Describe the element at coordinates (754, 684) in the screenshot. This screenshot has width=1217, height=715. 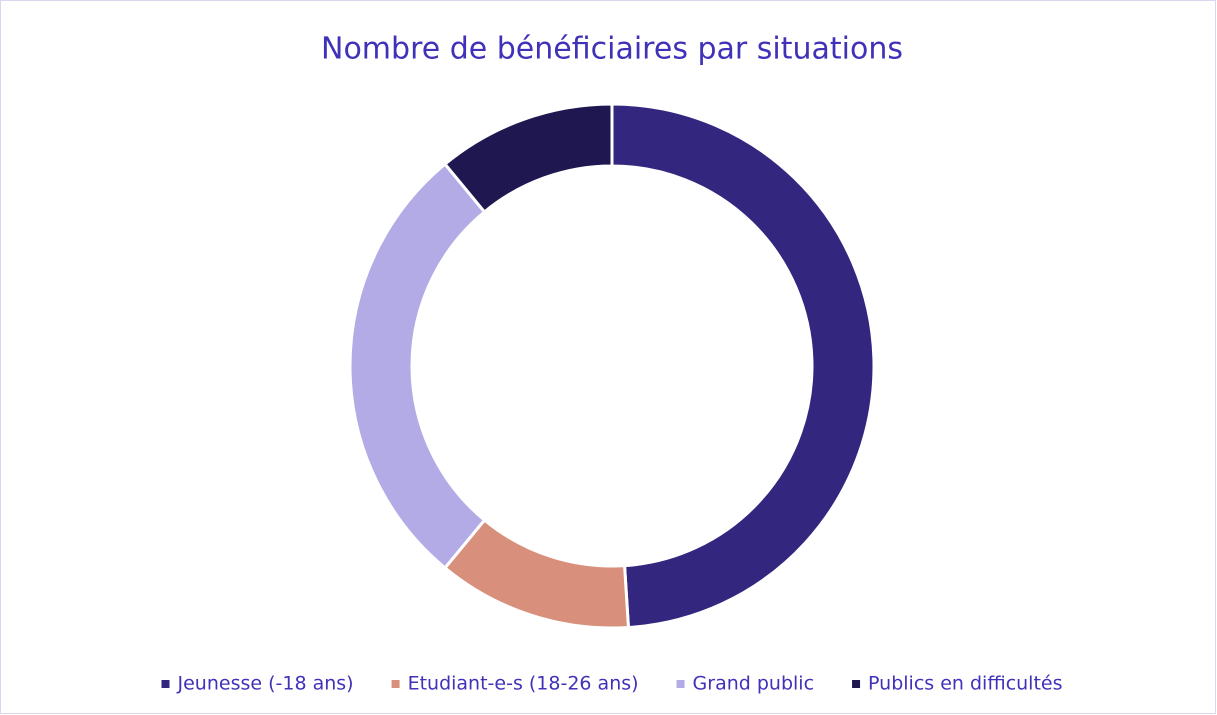
I see `legend-label: Grand public` at that location.